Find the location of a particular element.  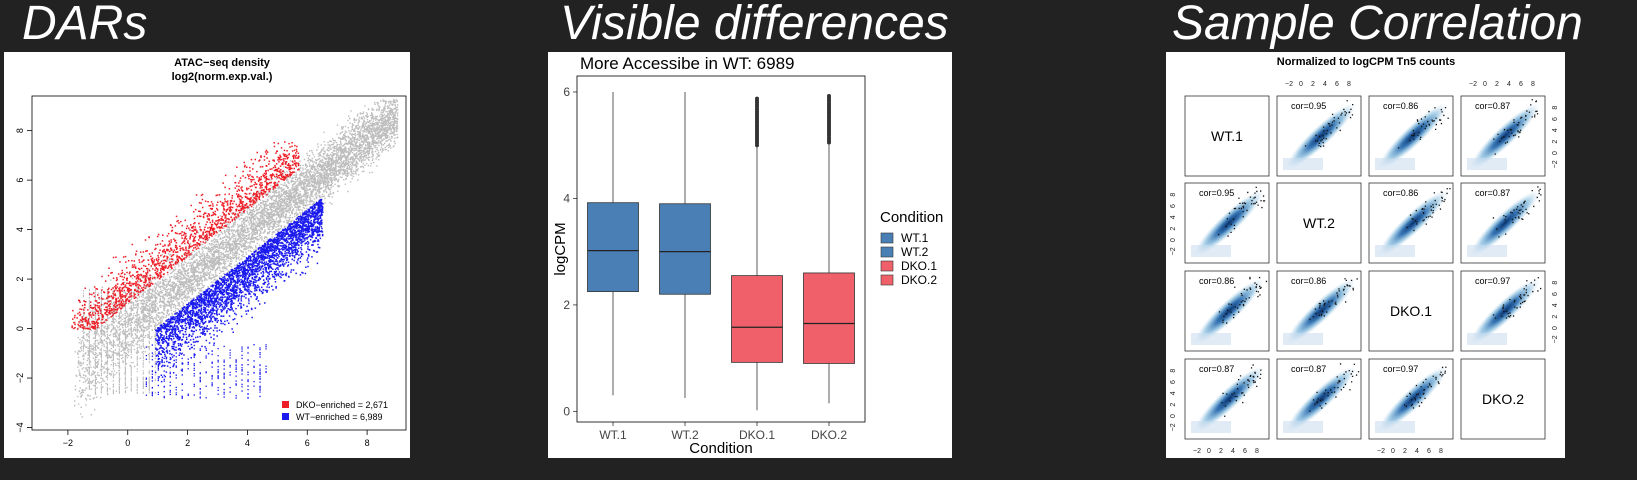

legend-label: WT.2 is located at coordinates (915, 252).